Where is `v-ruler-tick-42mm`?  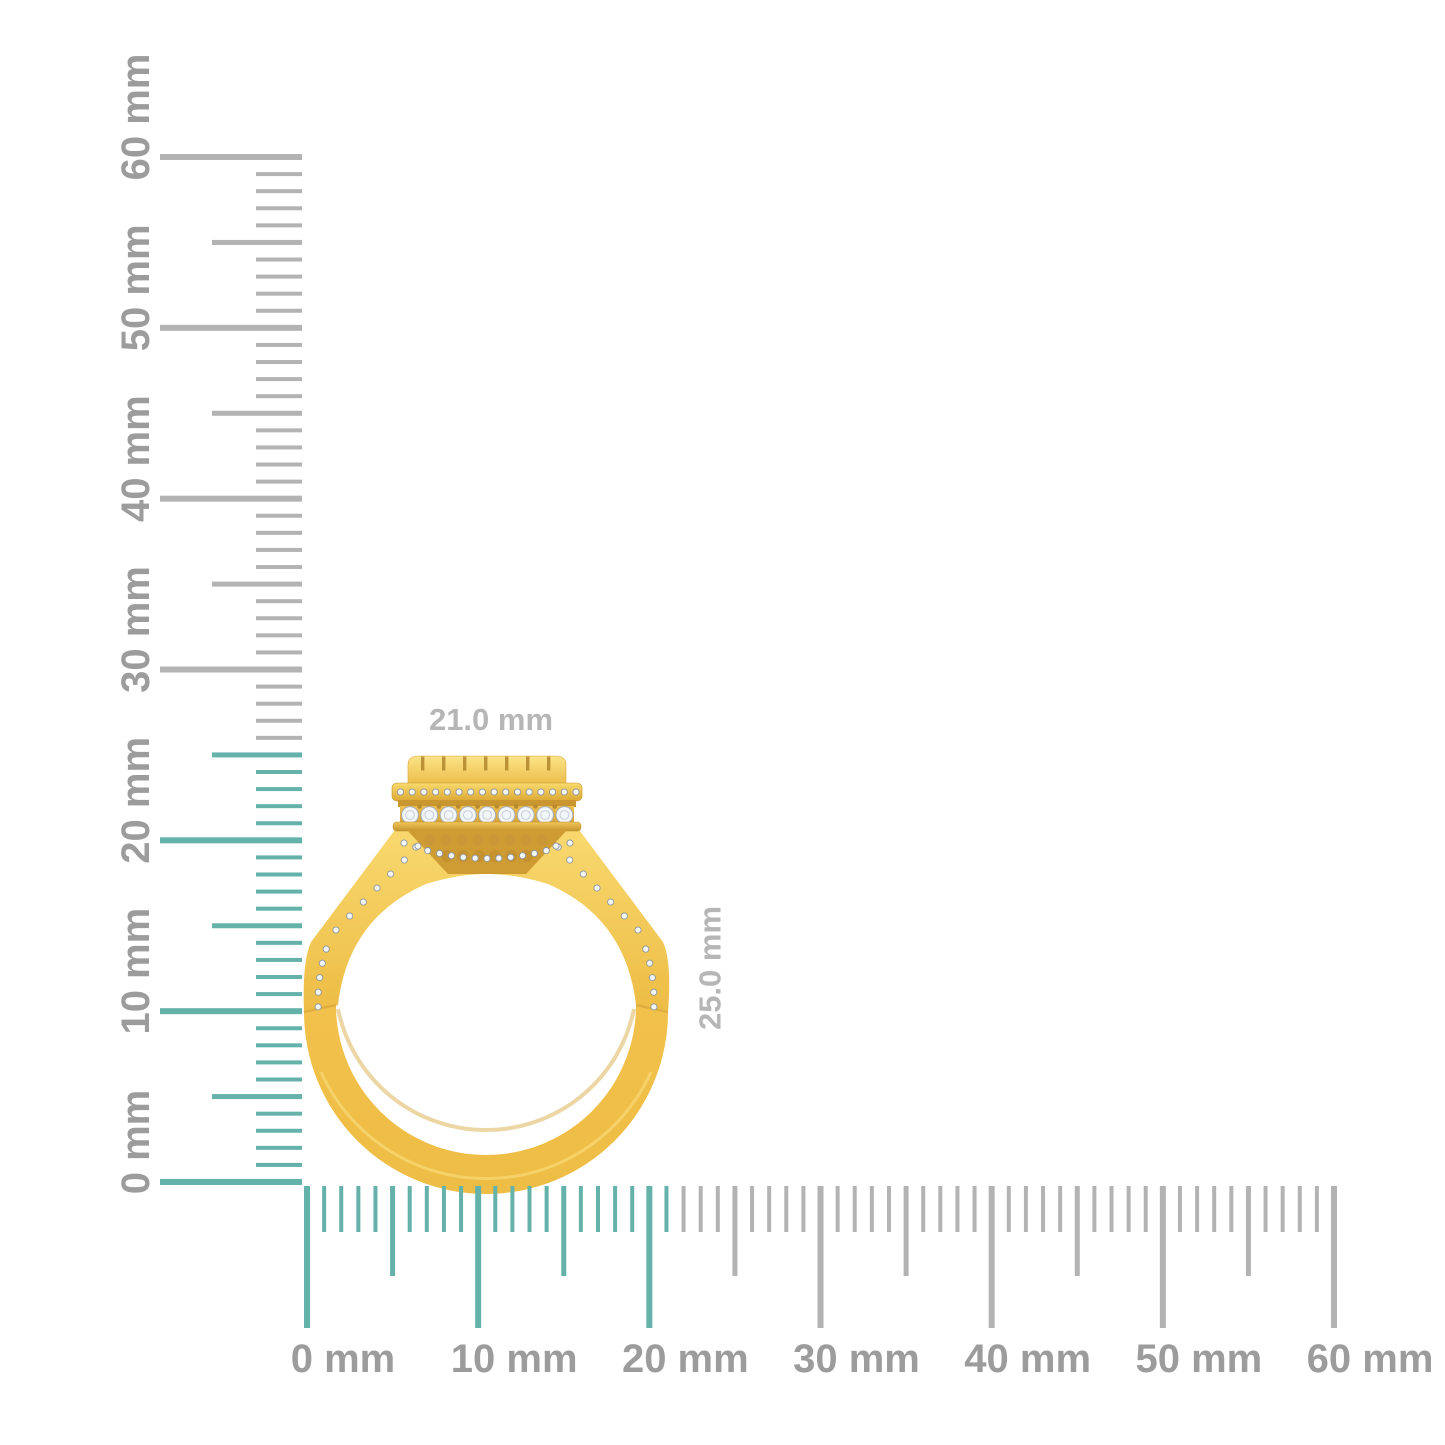
v-ruler-tick-42mm is located at coordinates (279, 464).